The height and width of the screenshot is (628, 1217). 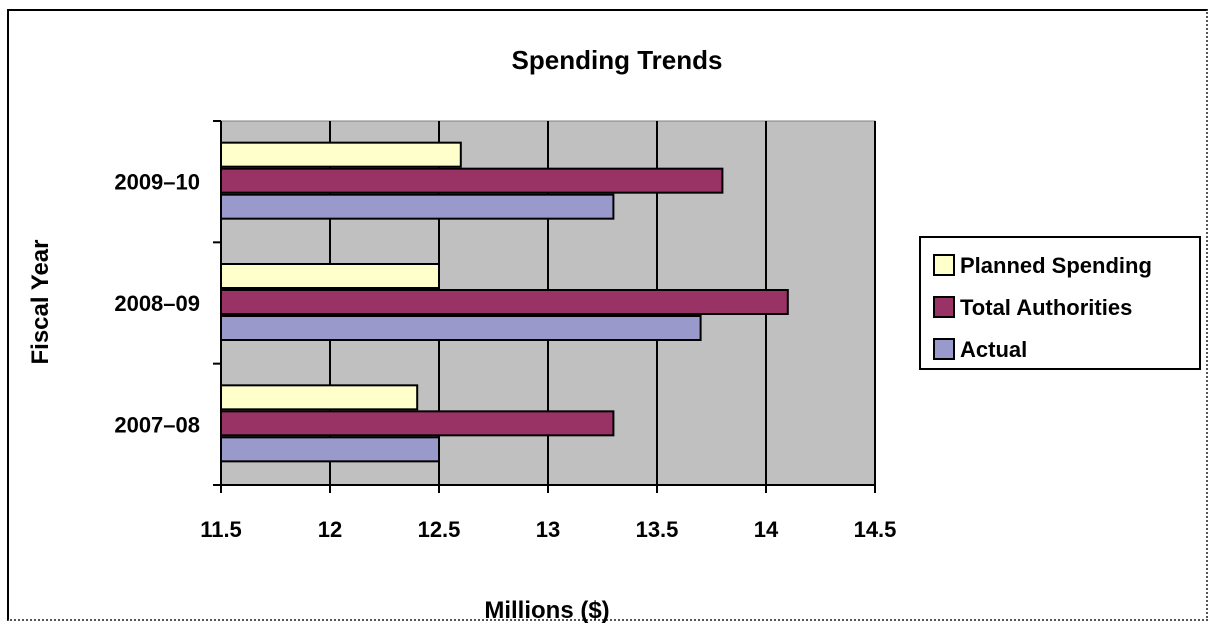 What do you see at coordinates (1056, 265) in the screenshot?
I see `legend-label-planned-spending: Planned Spending` at bounding box center [1056, 265].